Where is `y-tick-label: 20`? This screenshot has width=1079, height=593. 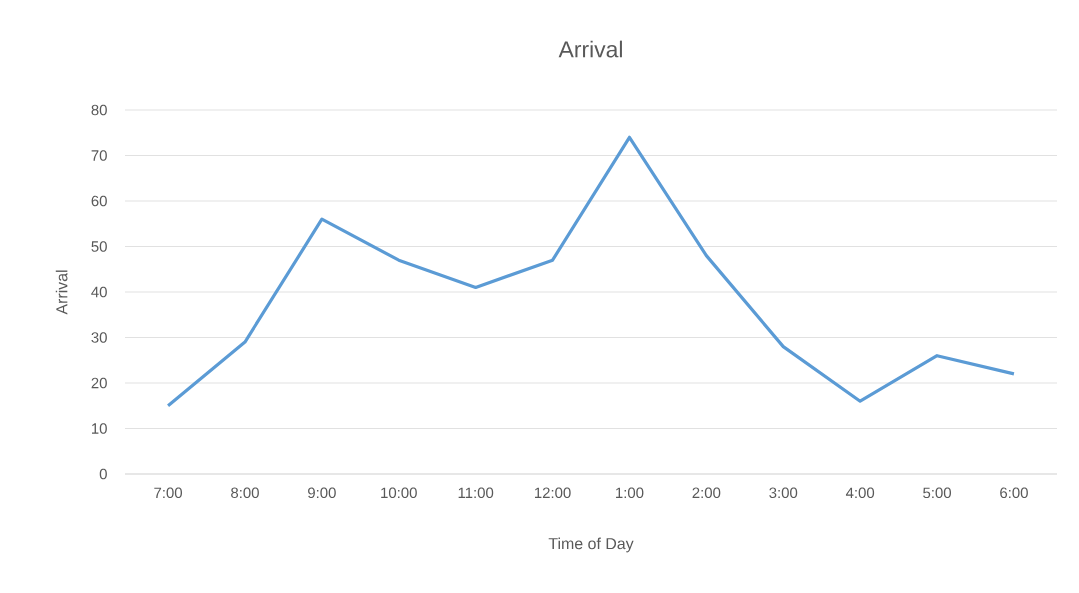 y-tick-label: 20 is located at coordinates (99, 383).